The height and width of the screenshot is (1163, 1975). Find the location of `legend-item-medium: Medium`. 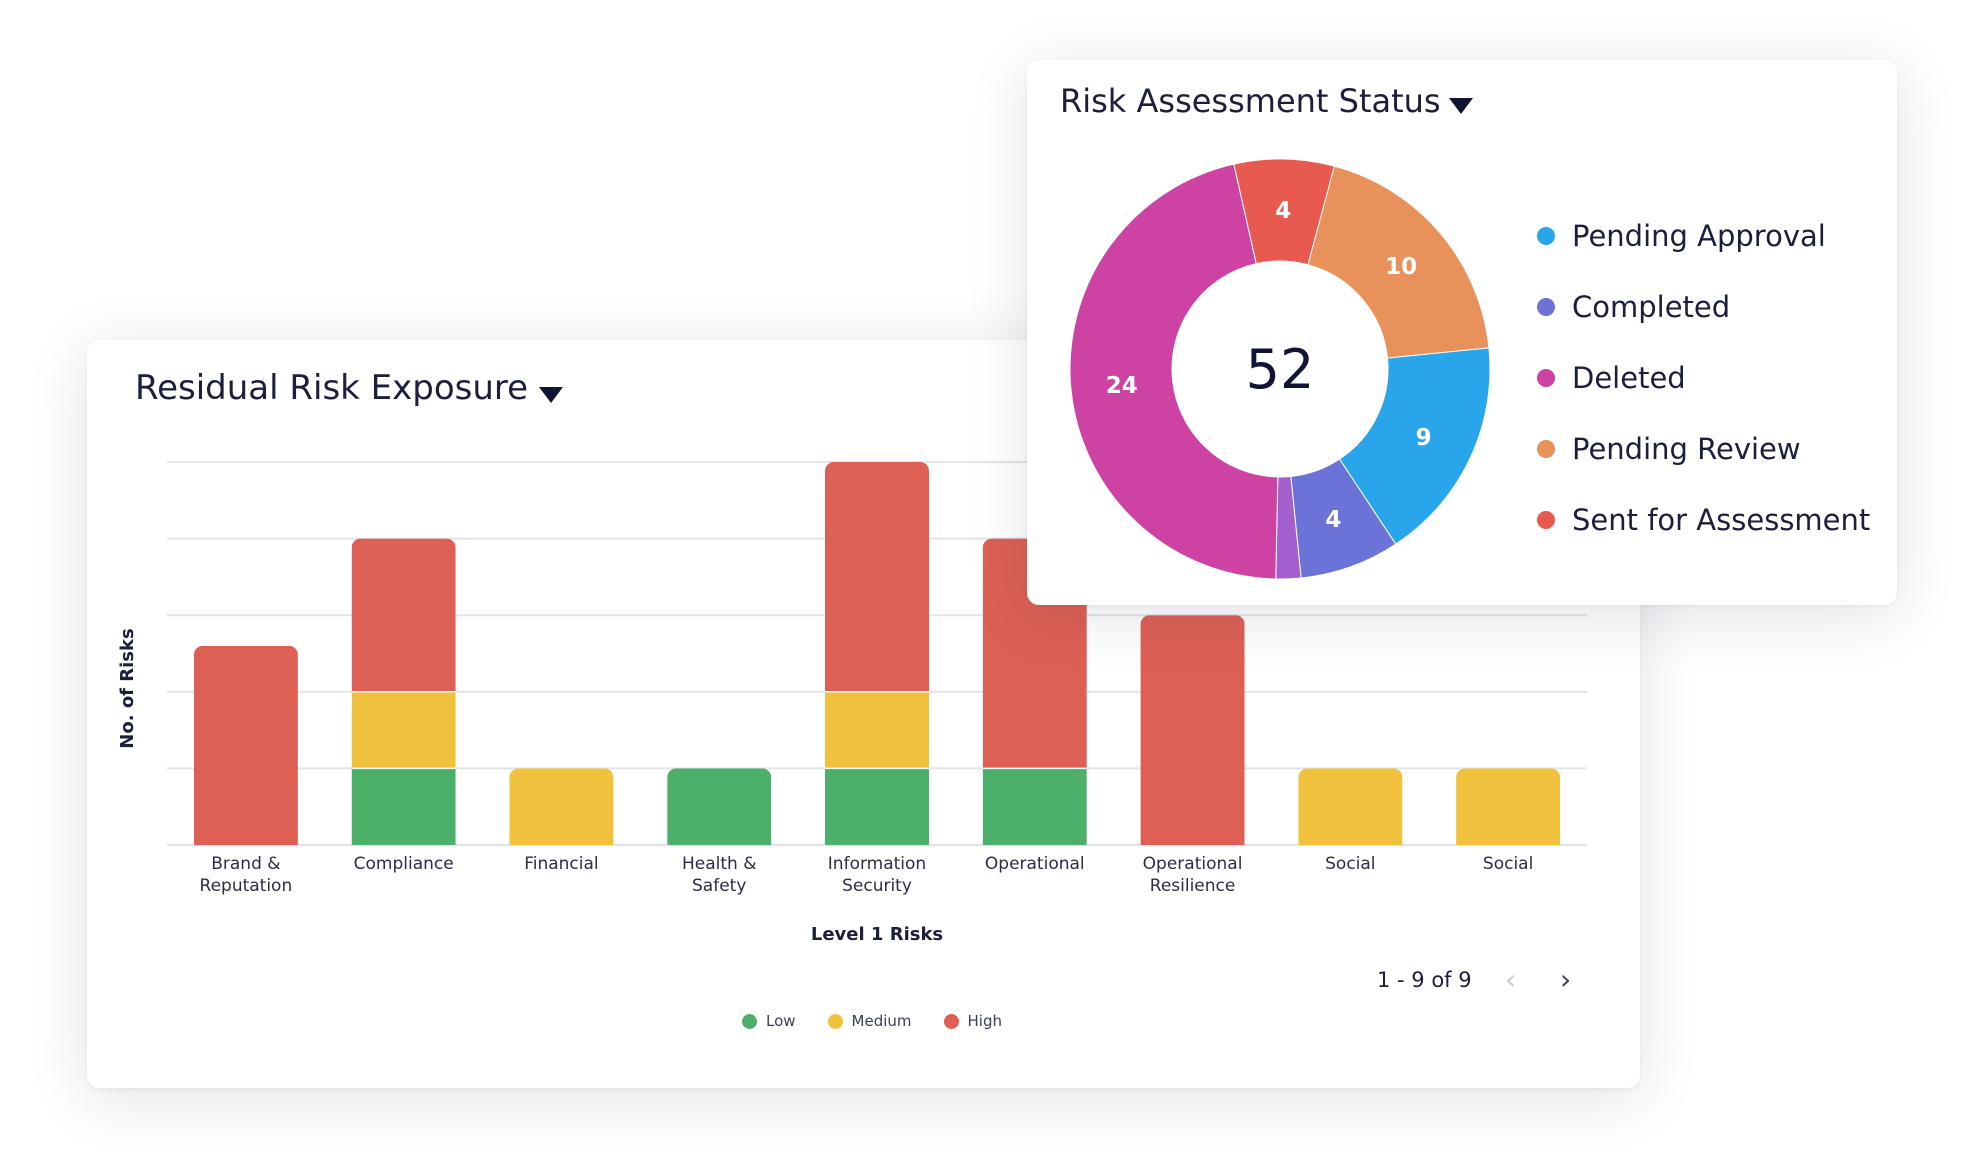

legend-item-medium: Medium is located at coordinates (869, 1021).